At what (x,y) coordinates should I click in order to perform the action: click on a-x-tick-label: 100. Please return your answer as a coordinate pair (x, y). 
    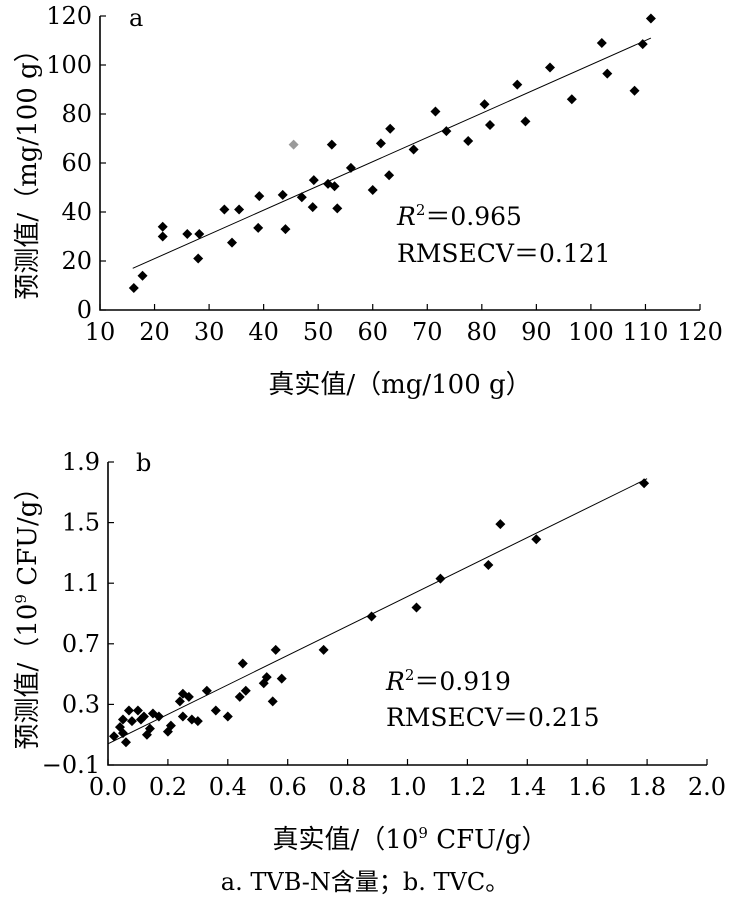
    Looking at the image, I should click on (591, 332).